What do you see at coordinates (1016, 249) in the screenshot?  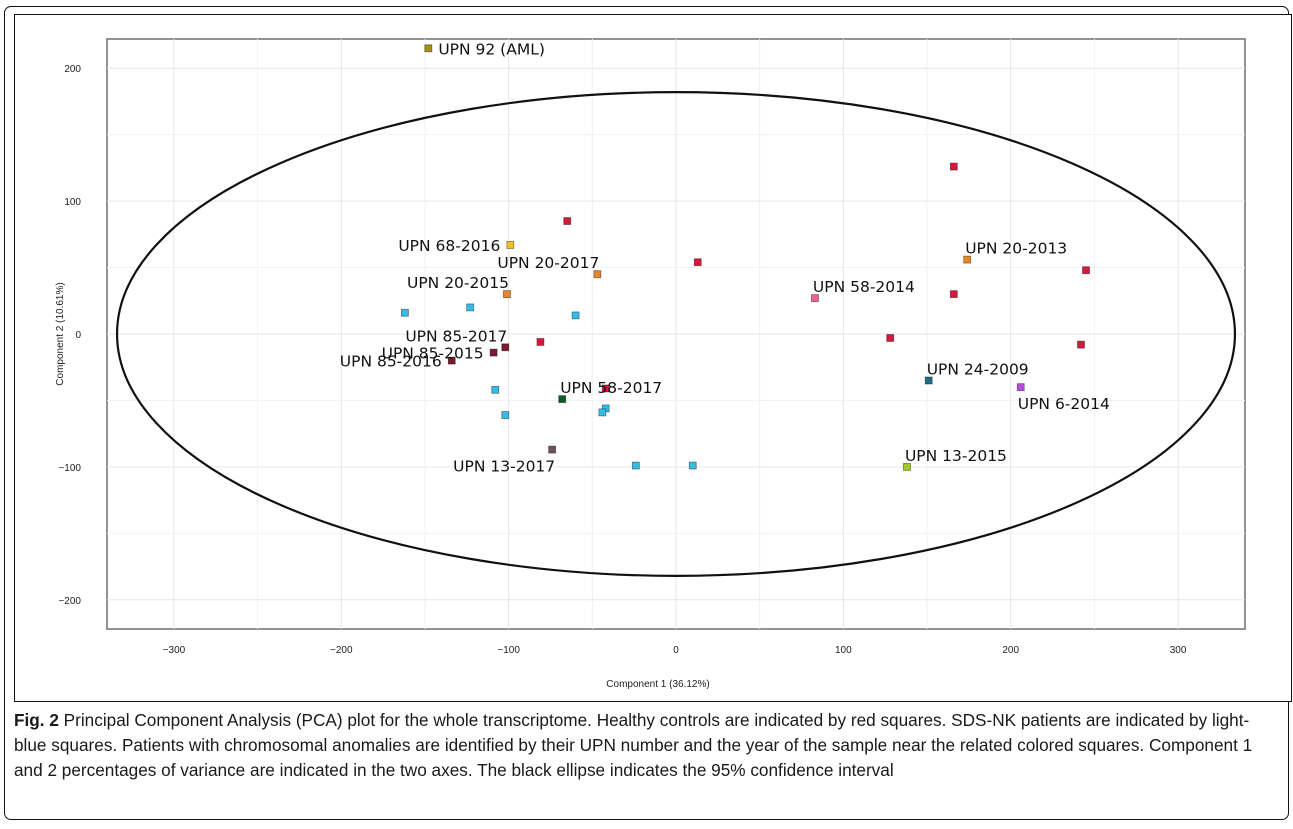 I see `point-label: UPN 20-2013` at bounding box center [1016, 249].